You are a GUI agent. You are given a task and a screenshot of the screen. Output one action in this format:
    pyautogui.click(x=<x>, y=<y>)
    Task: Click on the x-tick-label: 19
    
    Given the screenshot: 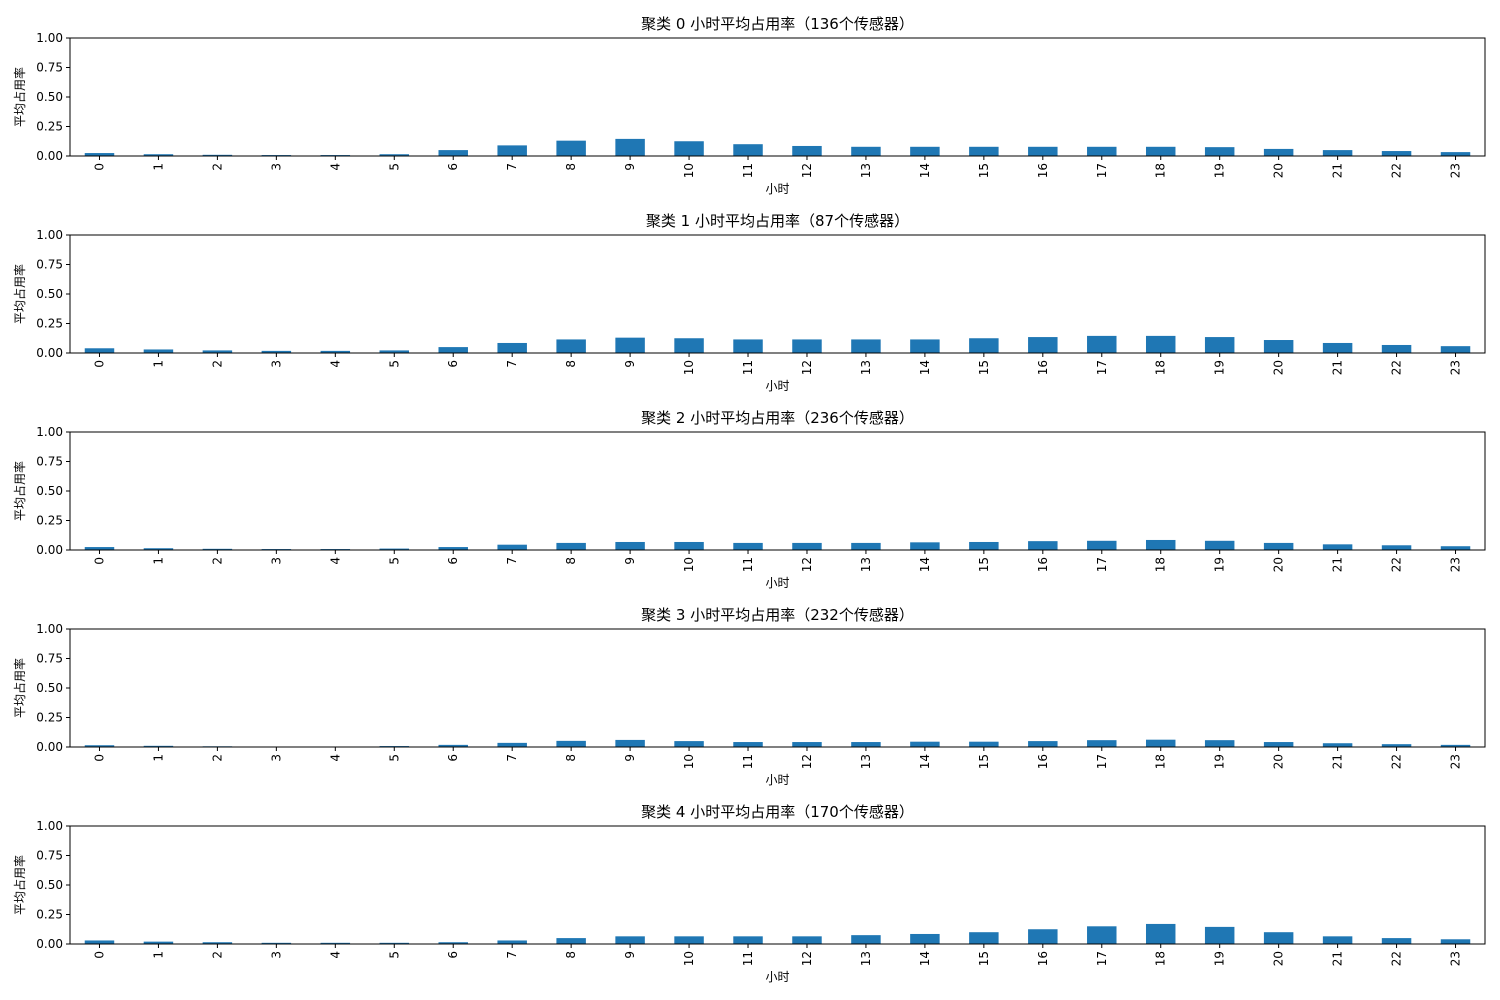 What is the action you would take?
    pyautogui.click(x=1220, y=367)
    